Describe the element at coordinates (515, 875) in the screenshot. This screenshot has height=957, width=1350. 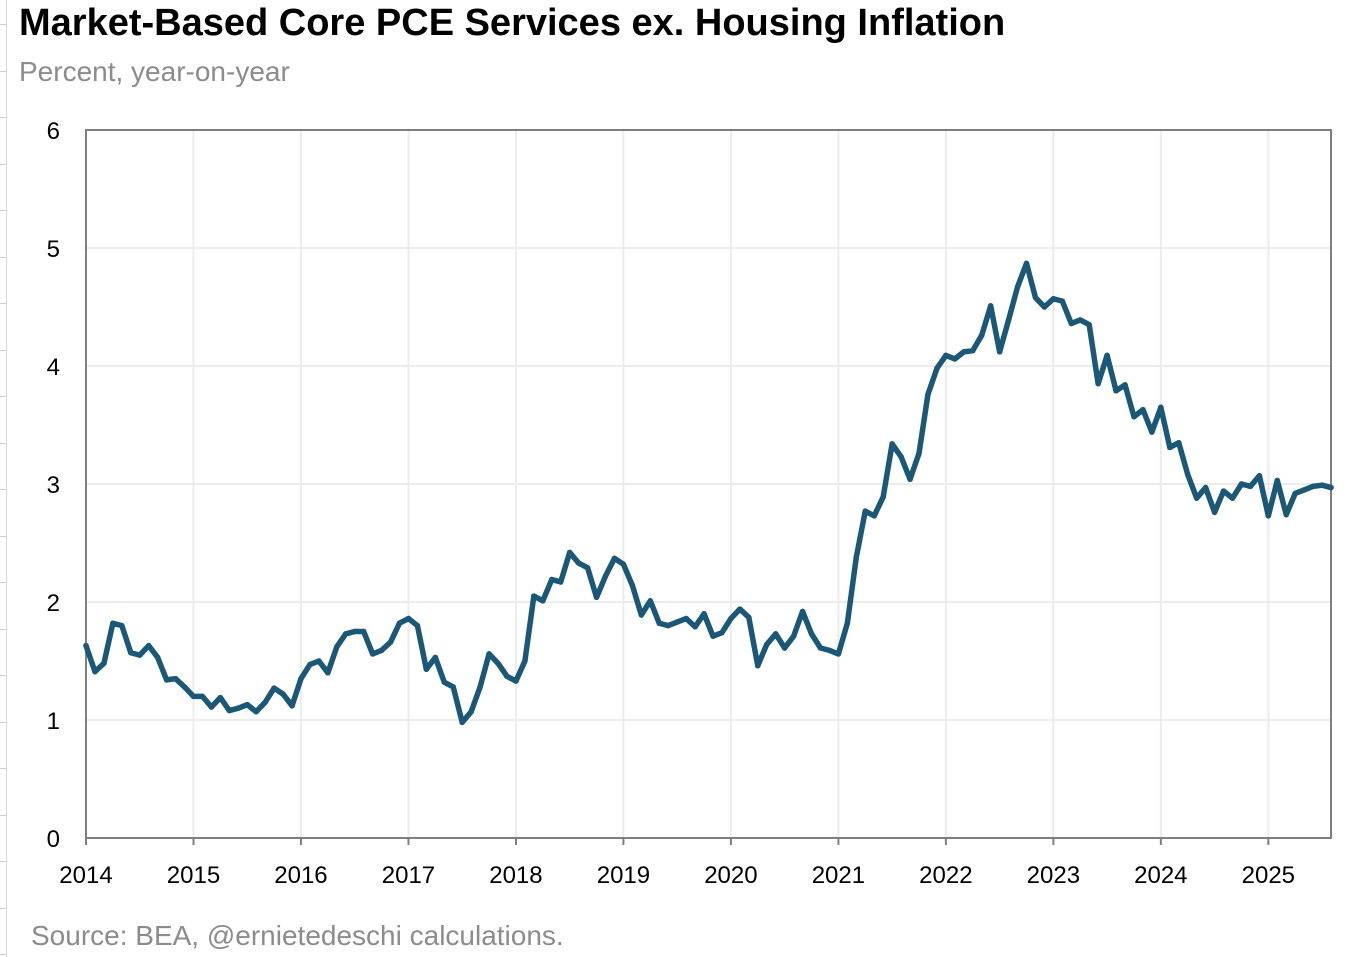
I see `x-tick-label: 2018` at that location.